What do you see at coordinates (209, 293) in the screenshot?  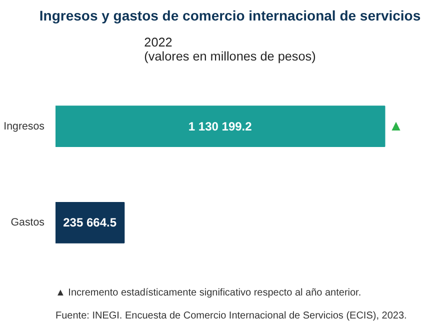 I see `text: ▲ Incremento estadísticamente significativo respecto al año anterior.` at bounding box center [209, 293].